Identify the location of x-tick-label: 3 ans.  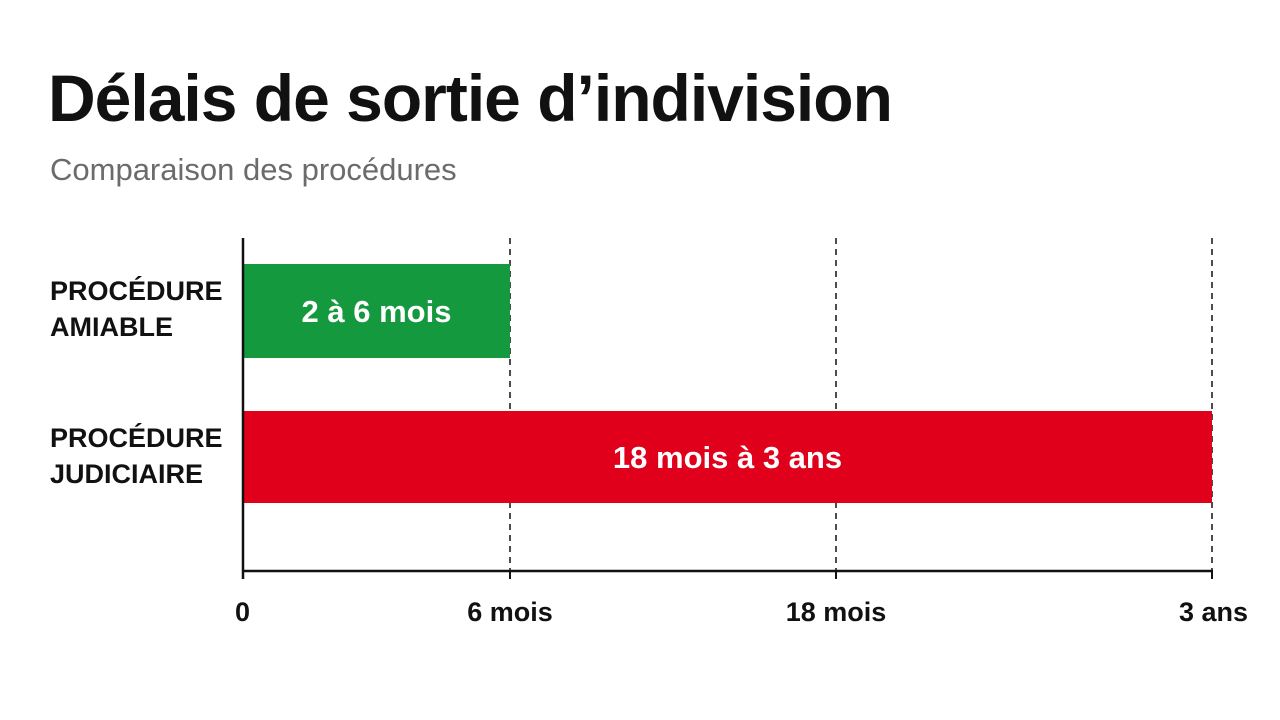
(1213, 612).